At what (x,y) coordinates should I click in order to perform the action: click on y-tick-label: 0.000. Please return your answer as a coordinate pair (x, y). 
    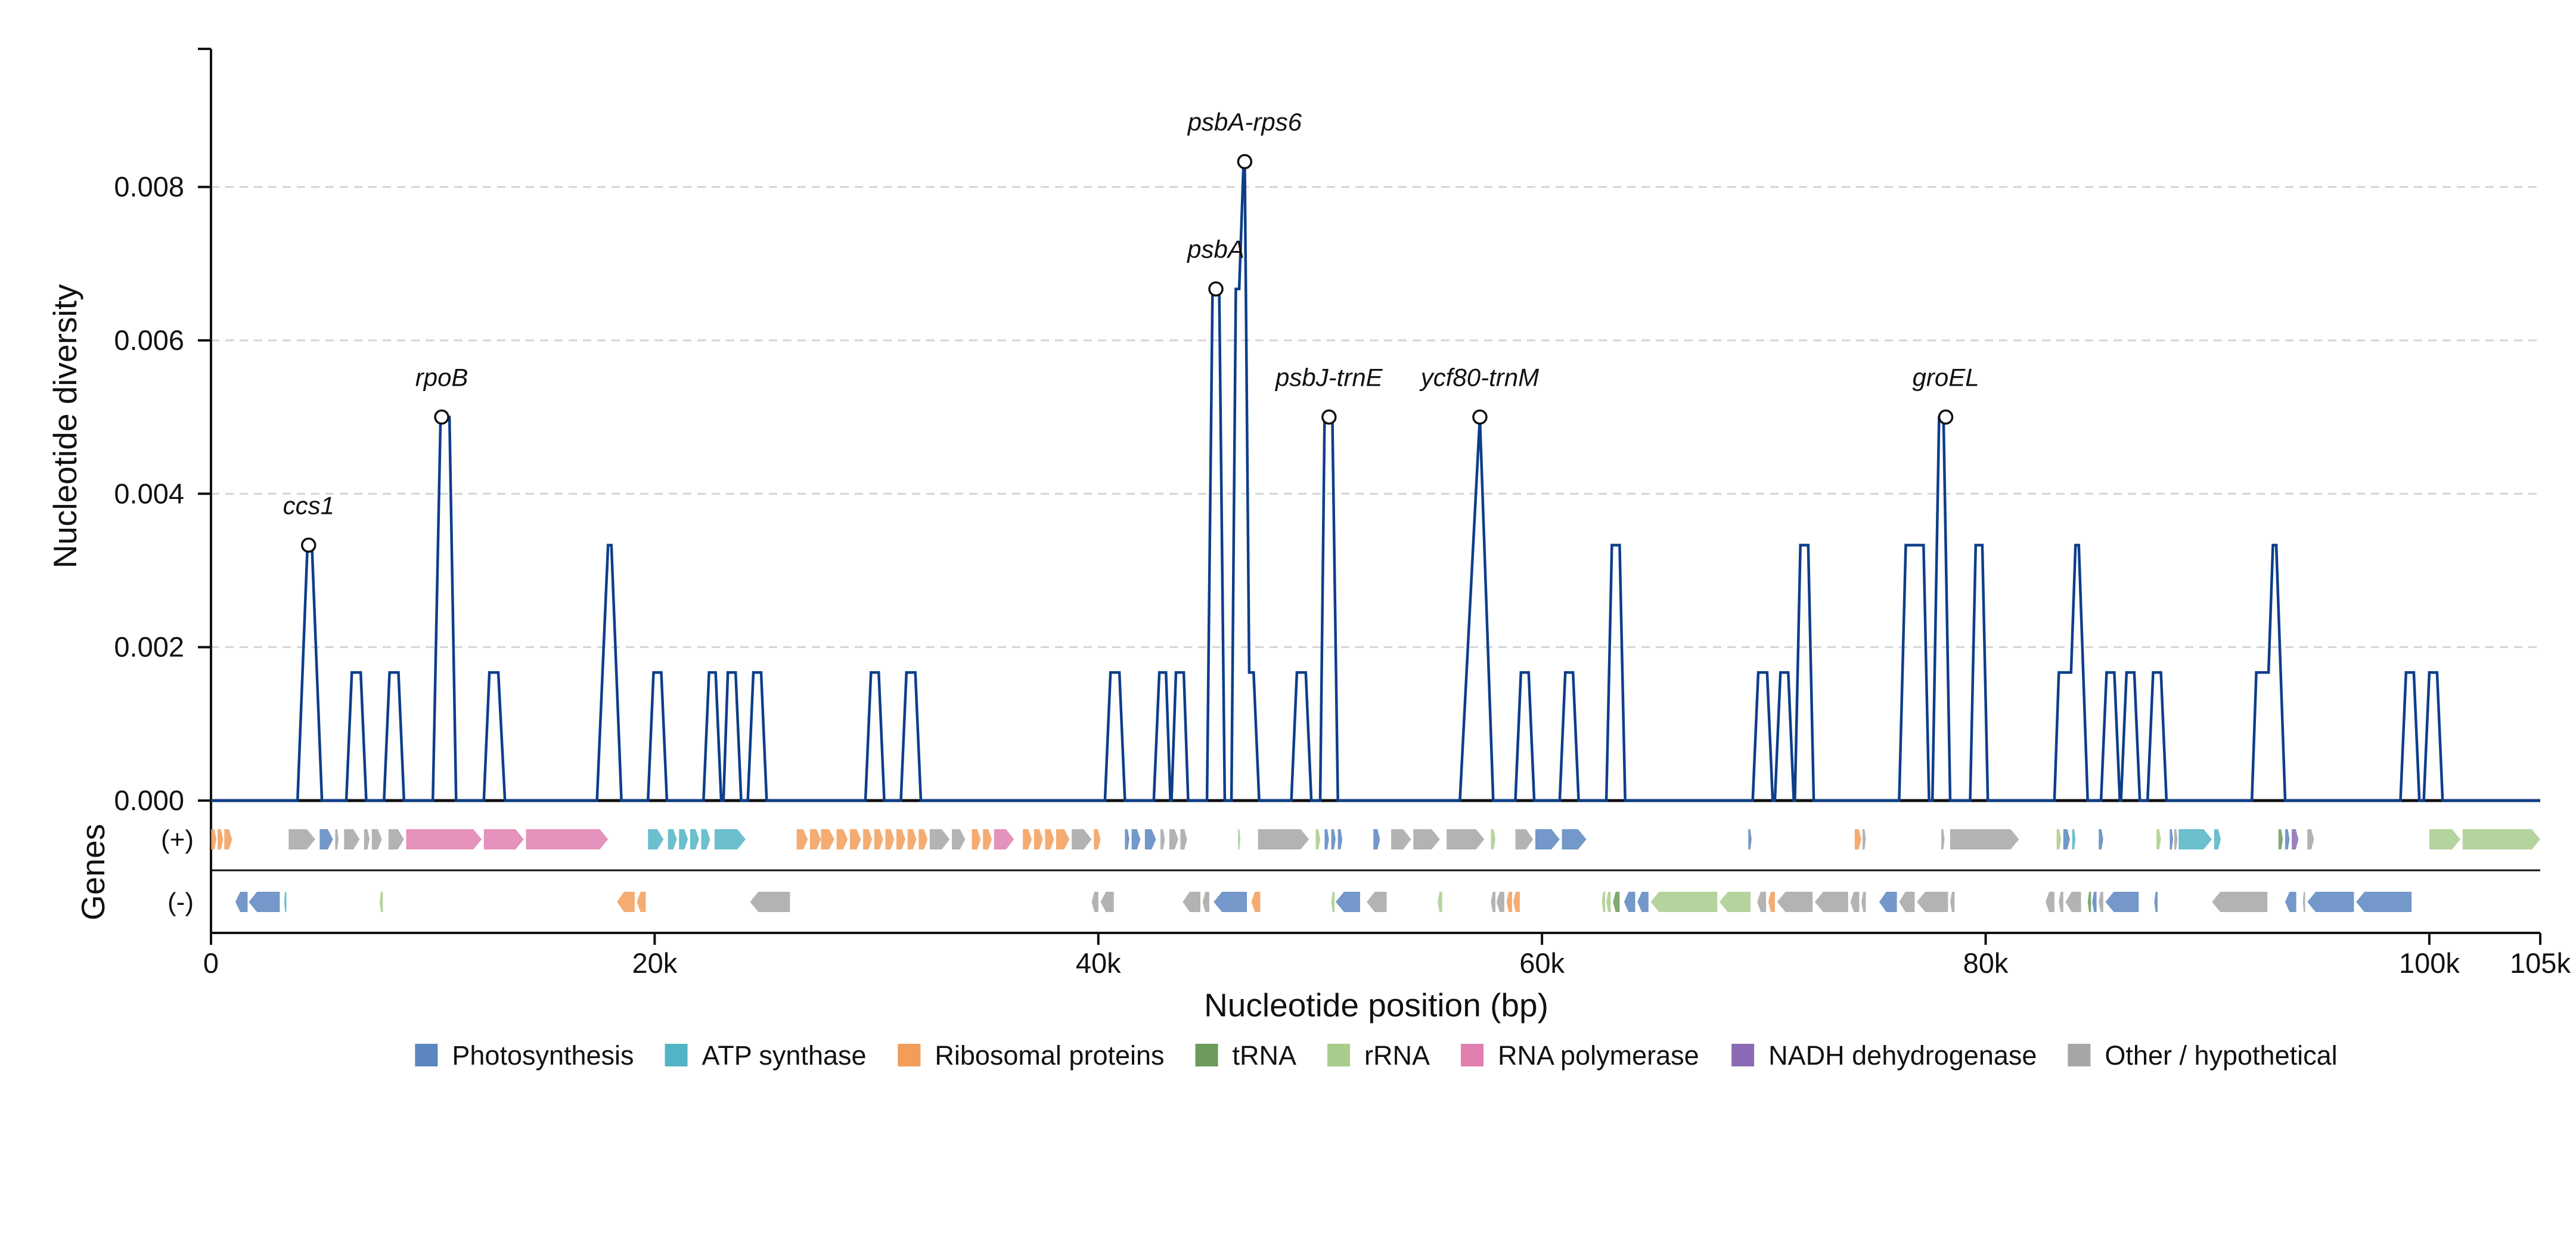
    Looking at the image, I should click on (149, 800).